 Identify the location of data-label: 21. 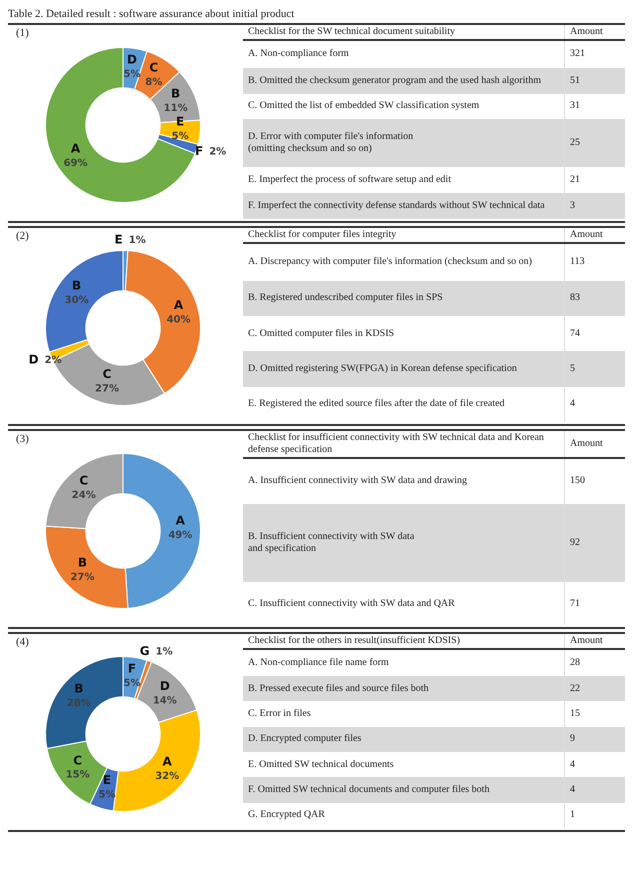
(575, 180).